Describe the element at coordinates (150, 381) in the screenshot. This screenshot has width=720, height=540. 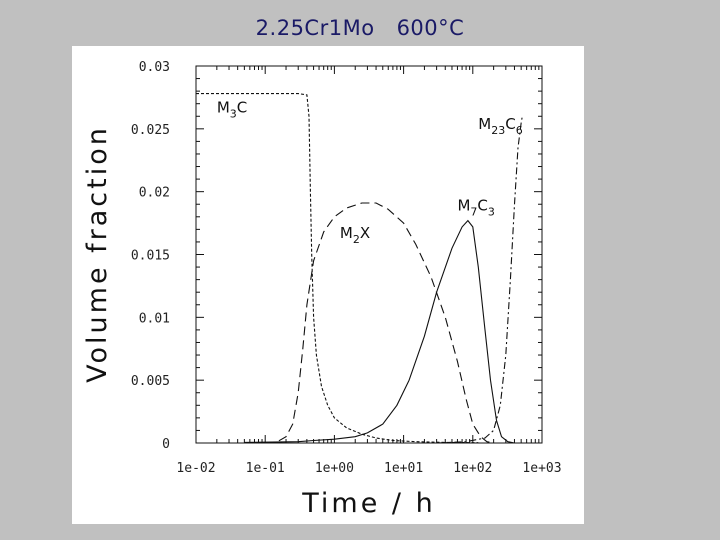
I see `y-tick-label: 0.005` at that location.